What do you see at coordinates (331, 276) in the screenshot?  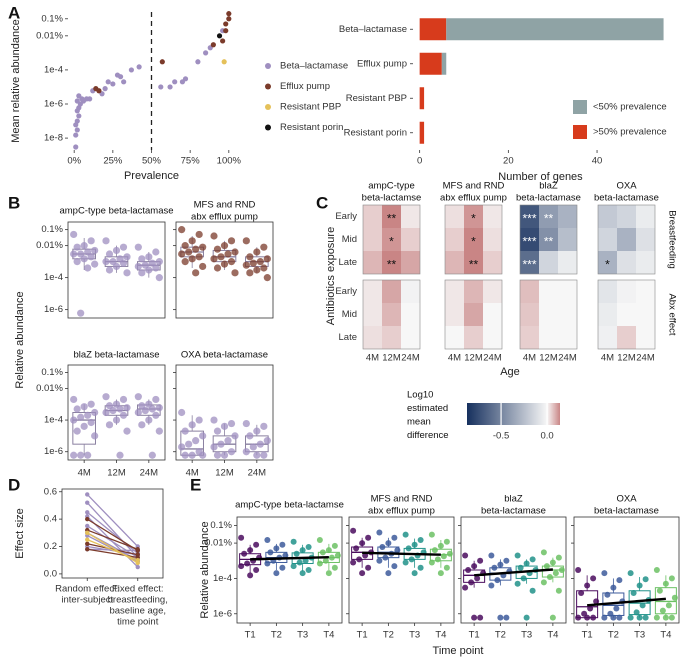 I see `y-axis-title: Antibiotics exposure` at bounding box center [331, 276].